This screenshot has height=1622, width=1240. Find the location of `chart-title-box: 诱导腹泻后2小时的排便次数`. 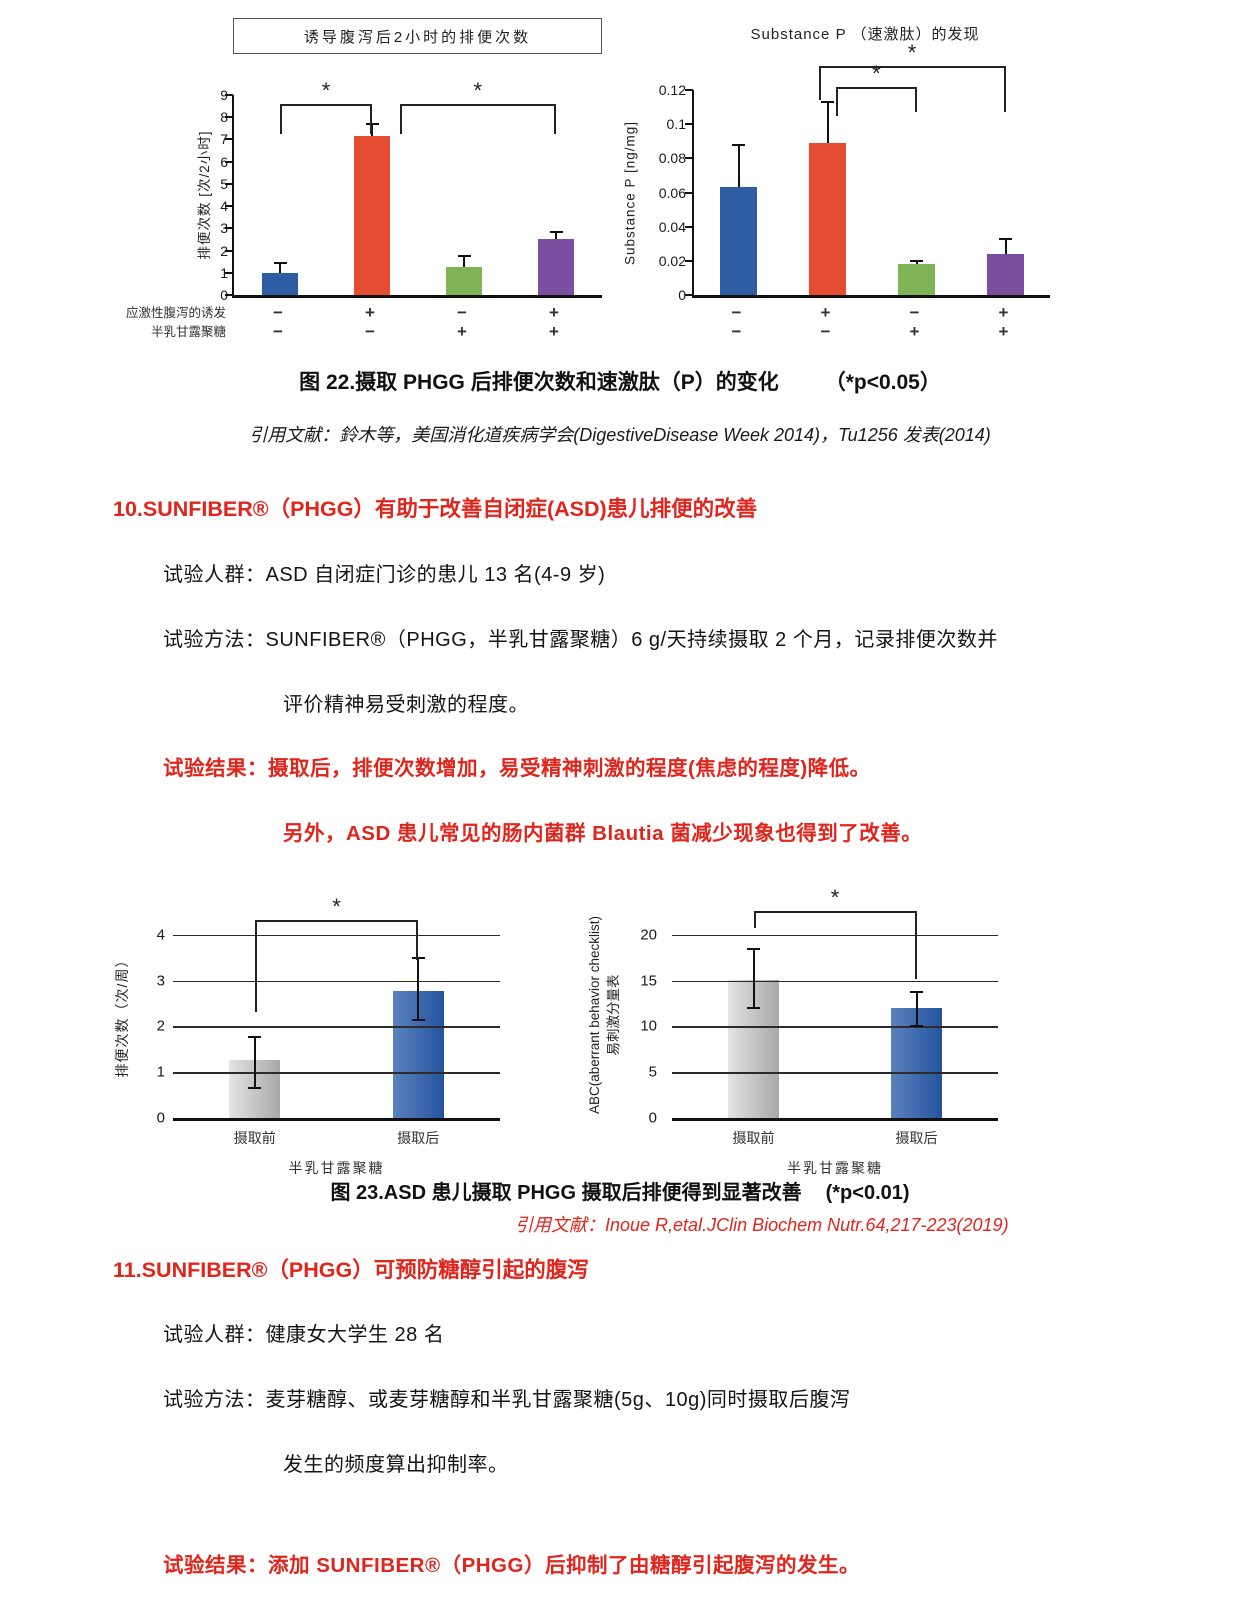

chart-title-box: 诱导腹泻后2小时的排便次数 is located at coordinates (417, 36).